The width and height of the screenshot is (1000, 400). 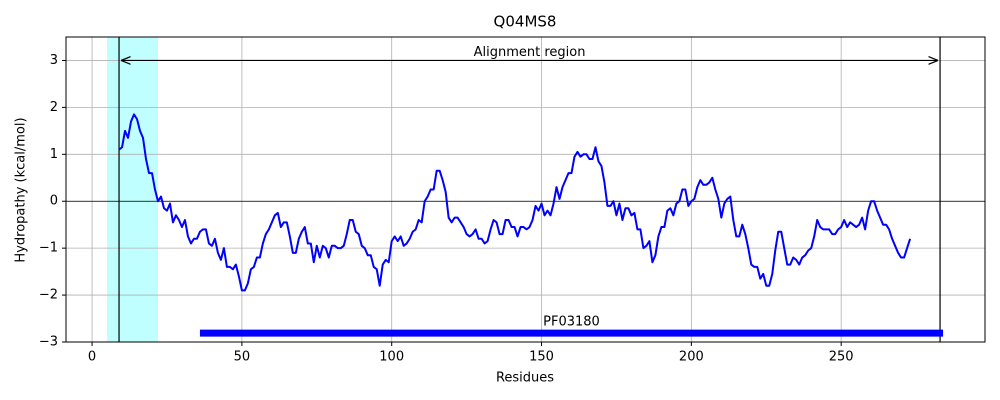 What do you see at coordinates (48, 342) in the screenshot?
I see `y-tick-label: −3` at bounding box center [48, 342].